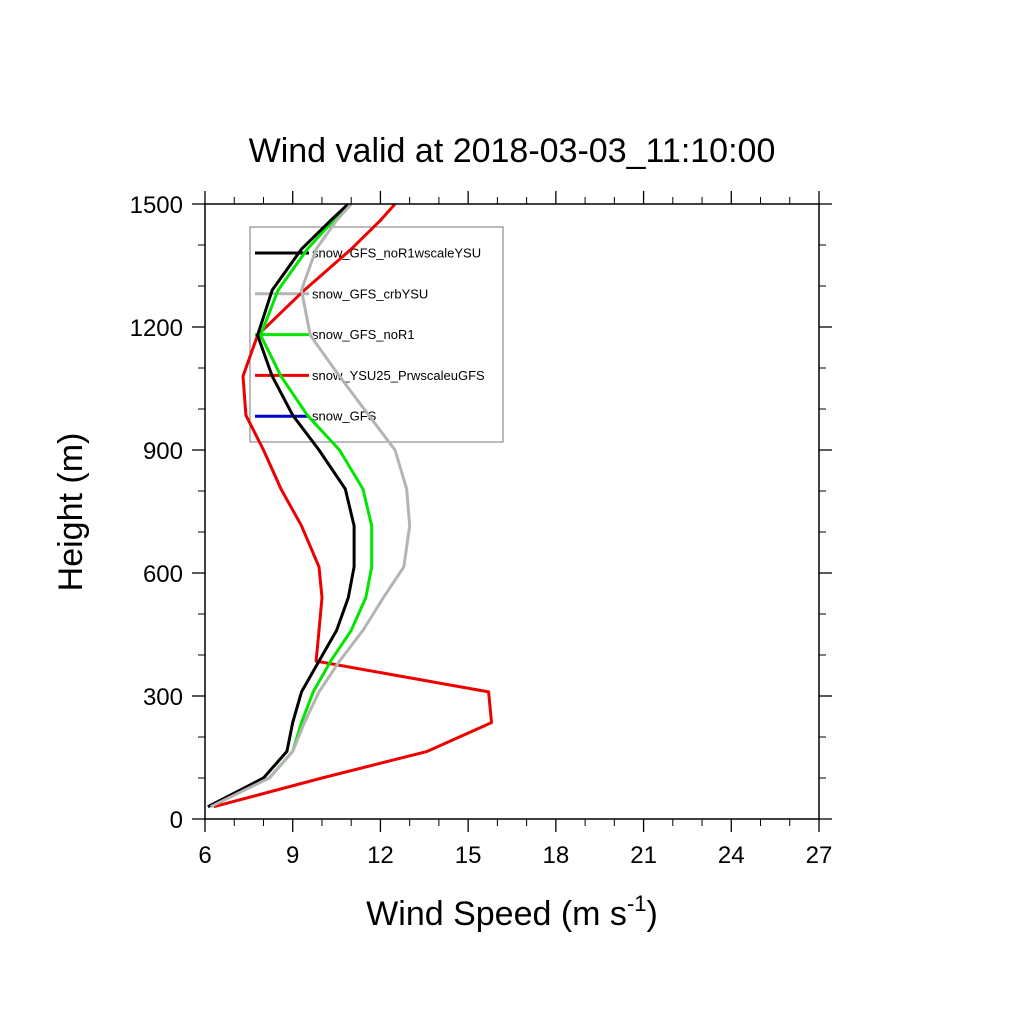 Image resolution: width=1024 pixels, height=1024 pixels. Describe the element at coordinates (163, 697) in the screenshot. I see `y-tick-label: 300` at that location.